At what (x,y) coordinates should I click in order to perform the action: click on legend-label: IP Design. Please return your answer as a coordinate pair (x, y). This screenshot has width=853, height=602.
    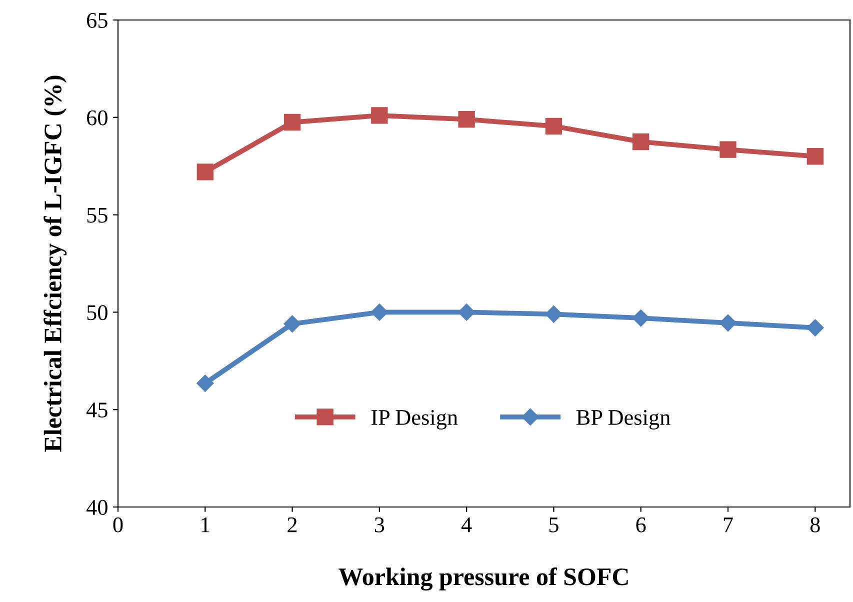
    Looking at the image, I should click on (414, 420).